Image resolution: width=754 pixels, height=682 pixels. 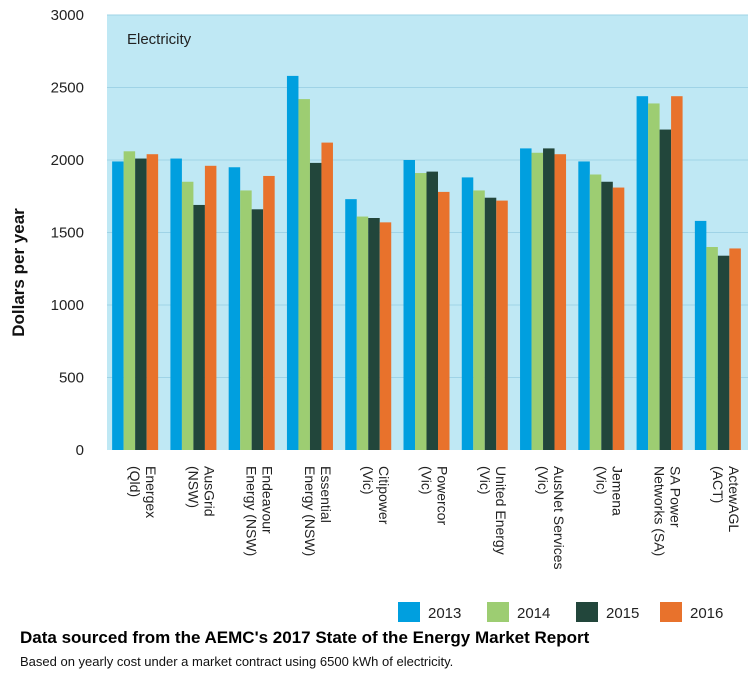 I want to click on y-tick-label: 0, so click(x=80, y=450).